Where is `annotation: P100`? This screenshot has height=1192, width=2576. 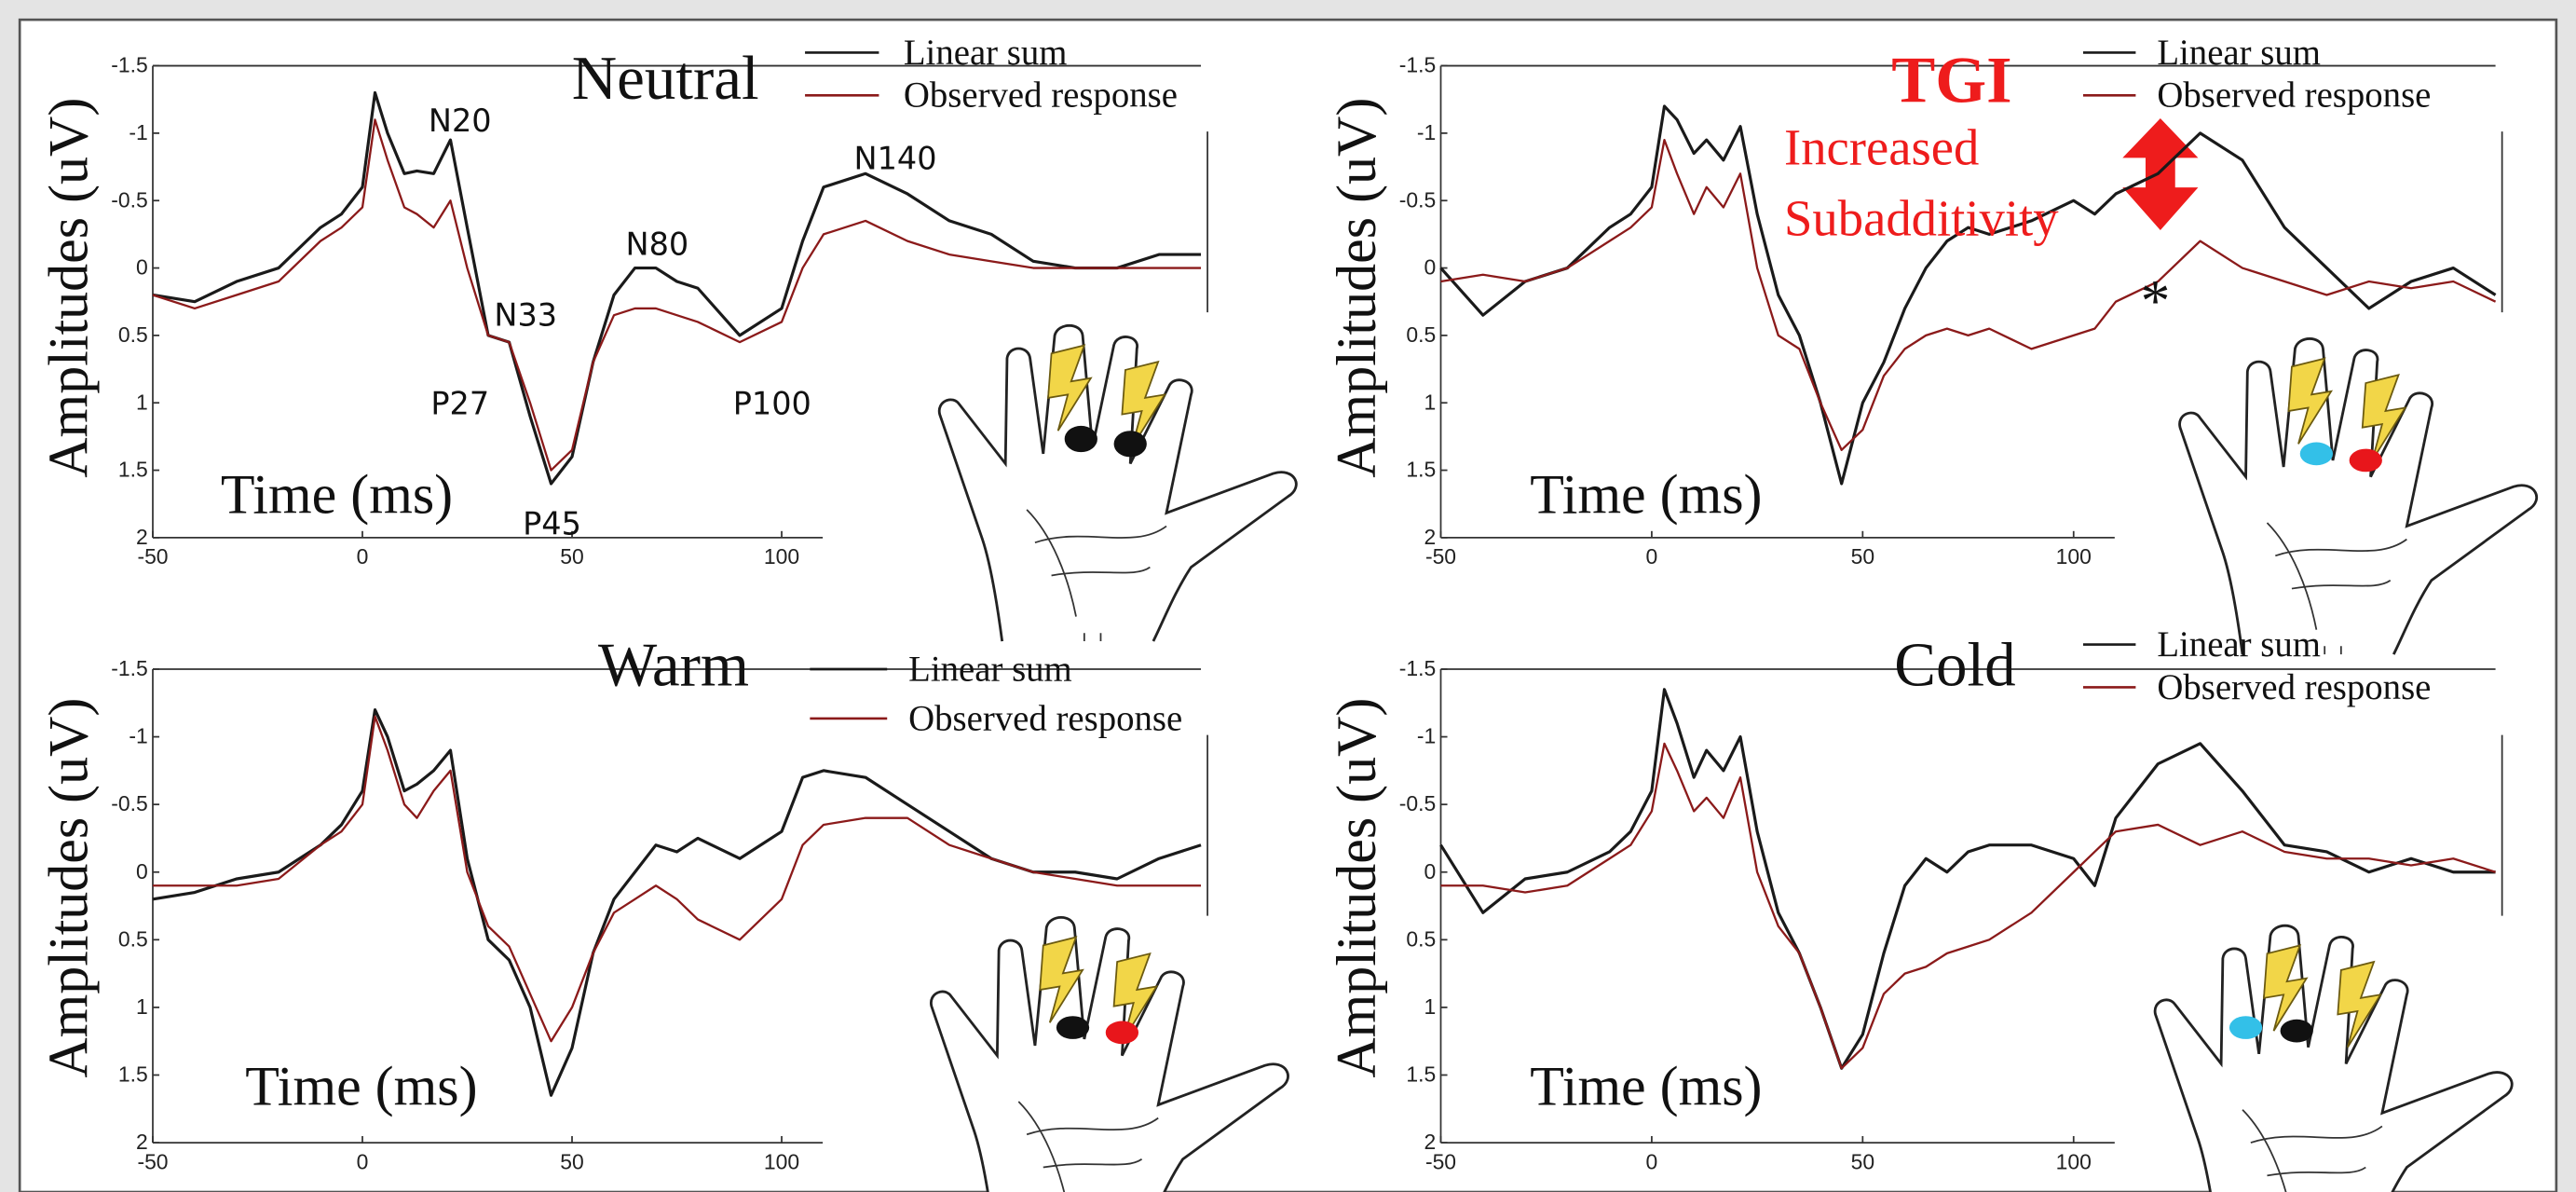
annotation: P100 is located at coordinates (772, 404).